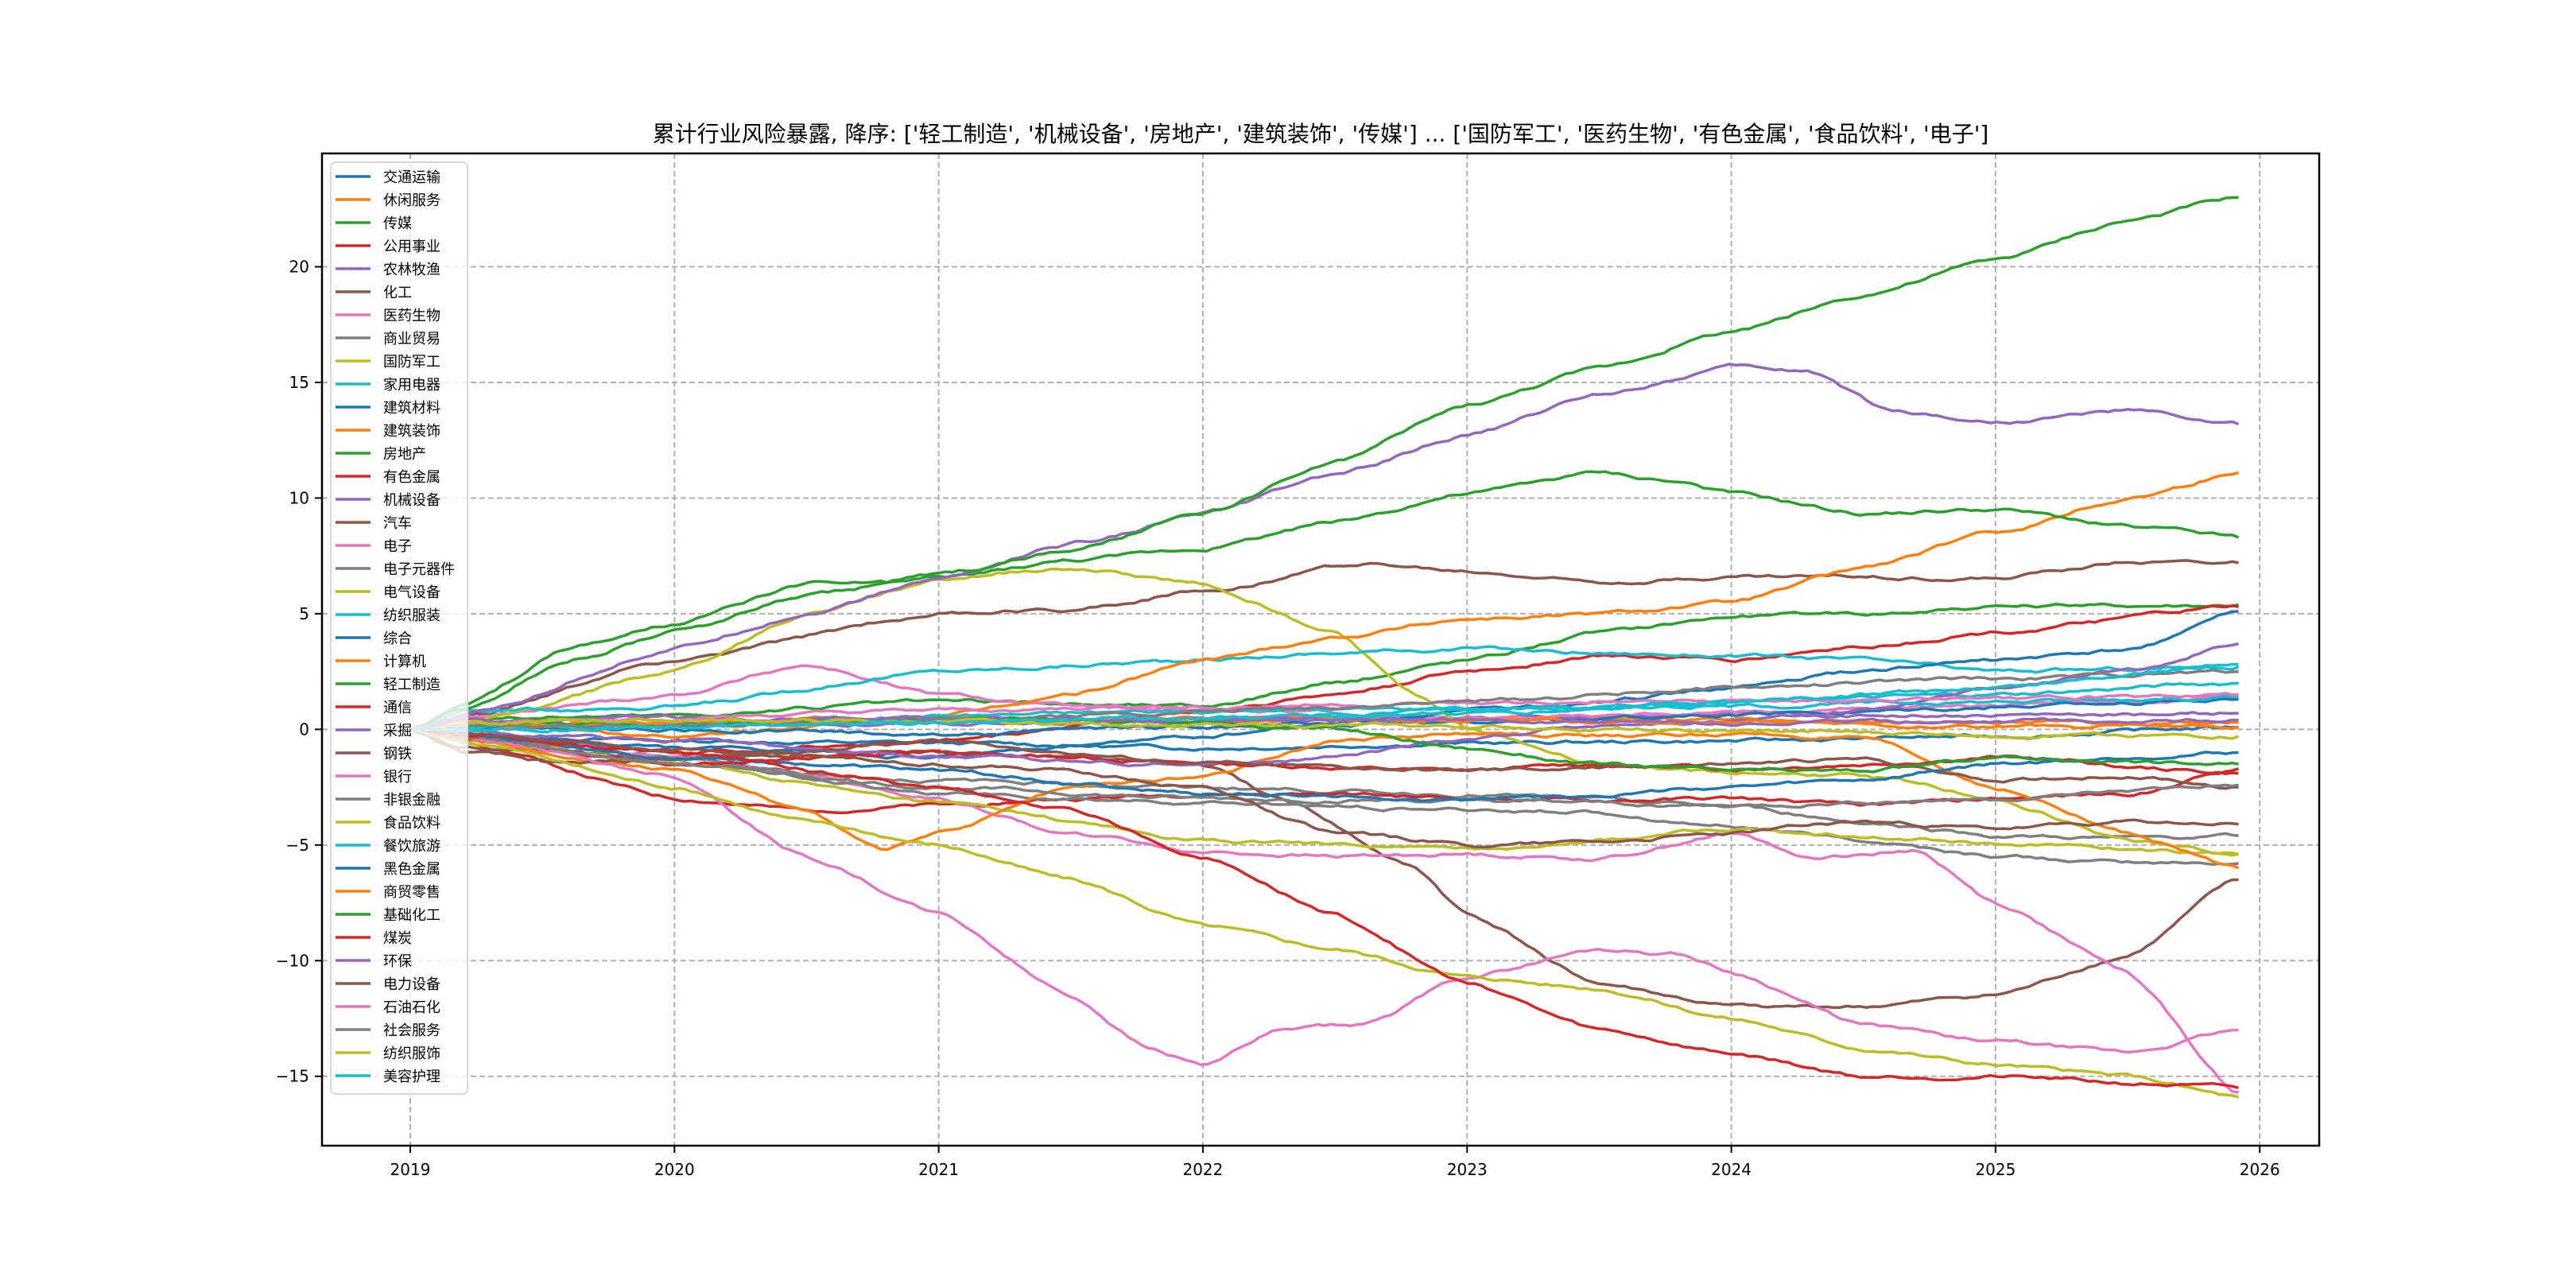  I want to click on legend-item: 商贸零售, so click(388, 892).